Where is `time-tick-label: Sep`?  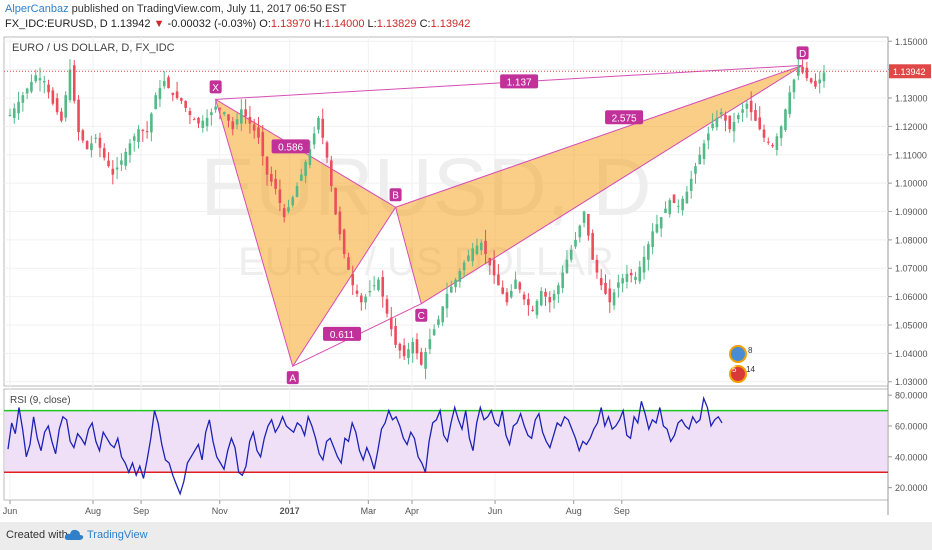
time-tick-label: Sep is located at coordinates (141, 511).